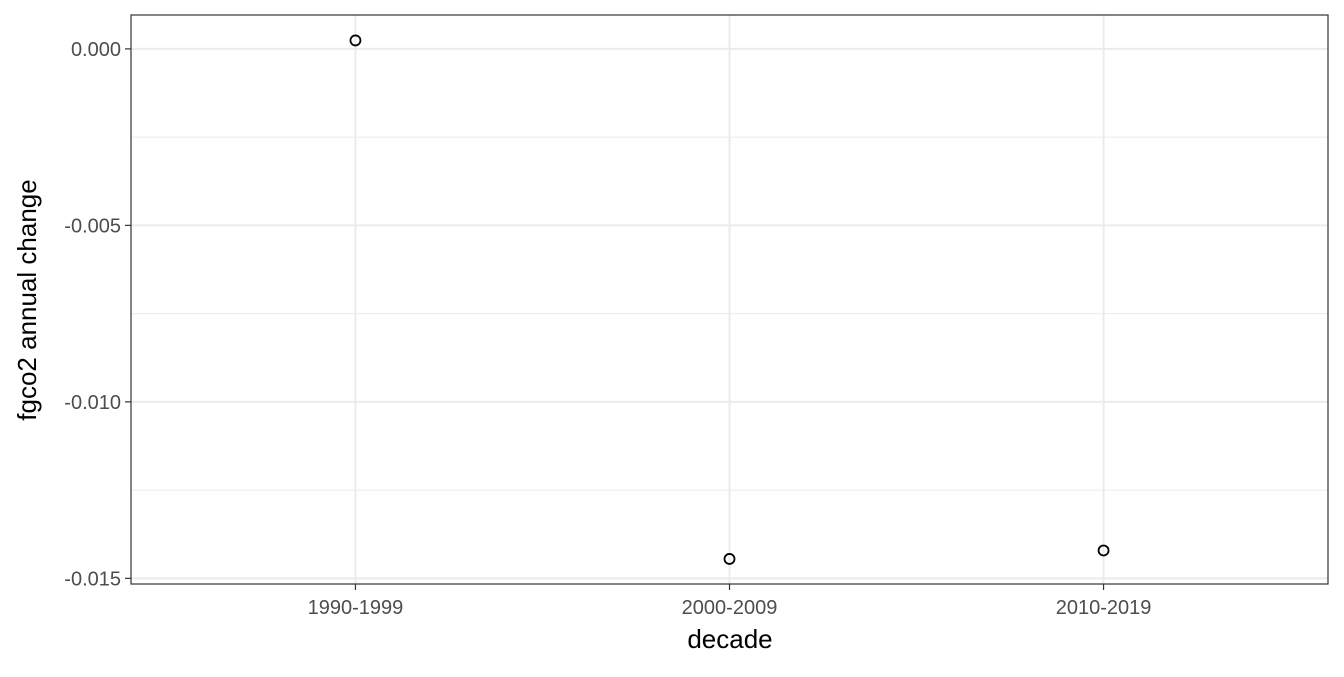  I want to click on data-point-2000-2009, so click(729, 559).